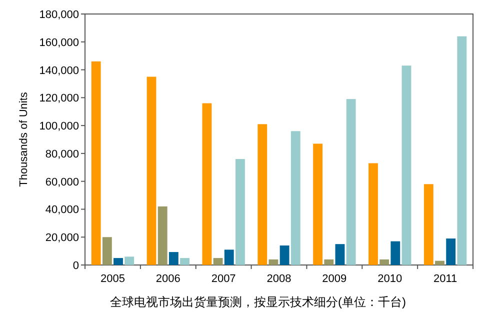 This screenshot has width=492, height=329. What do you see at coordinates (62, 182) in the screenshot?
I see `y-tick-label: 60,000` at bounding box center [62, 182].